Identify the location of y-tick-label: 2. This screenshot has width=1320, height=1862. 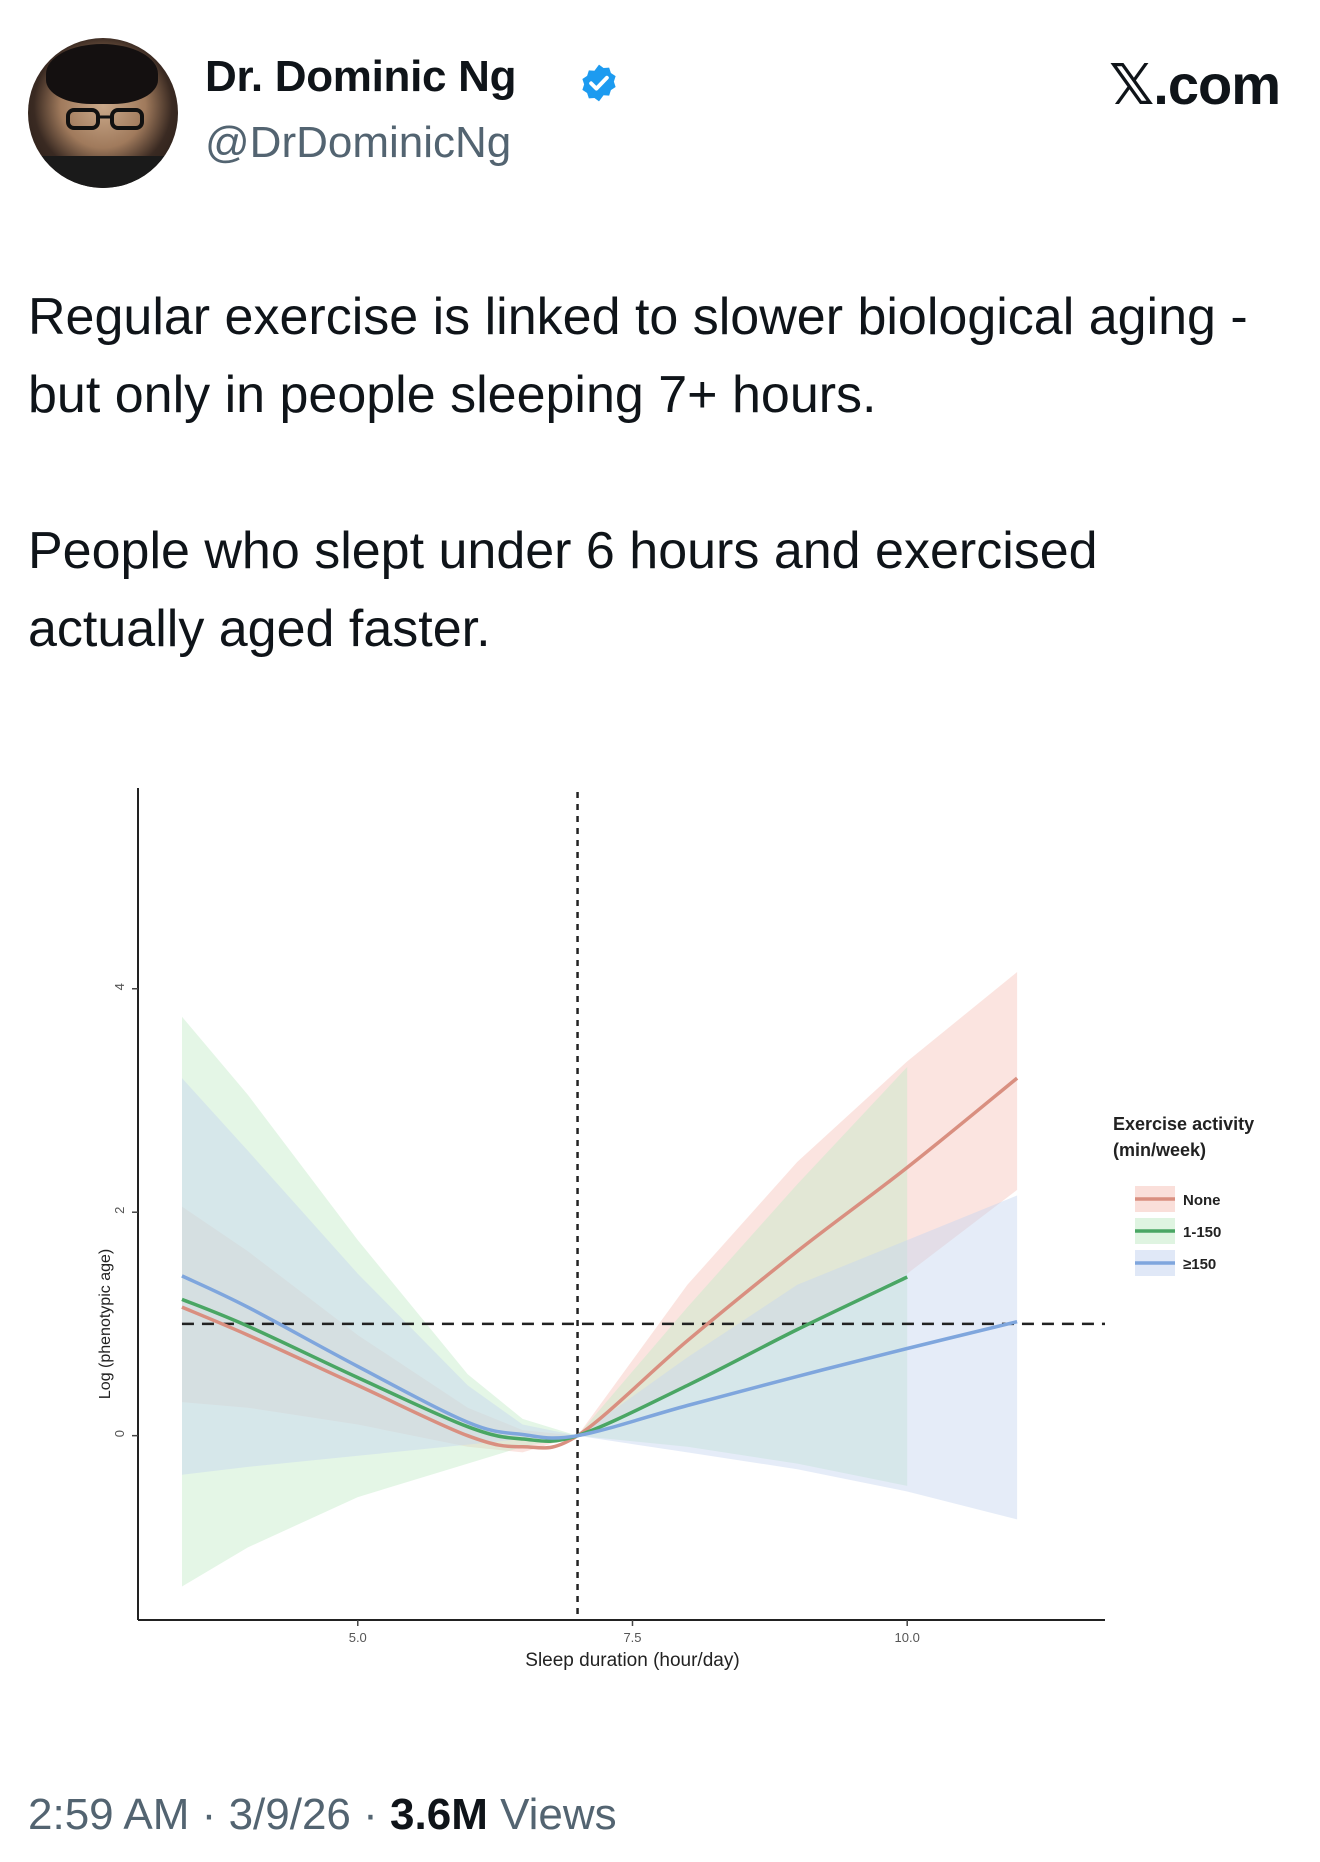
(119, 1210).